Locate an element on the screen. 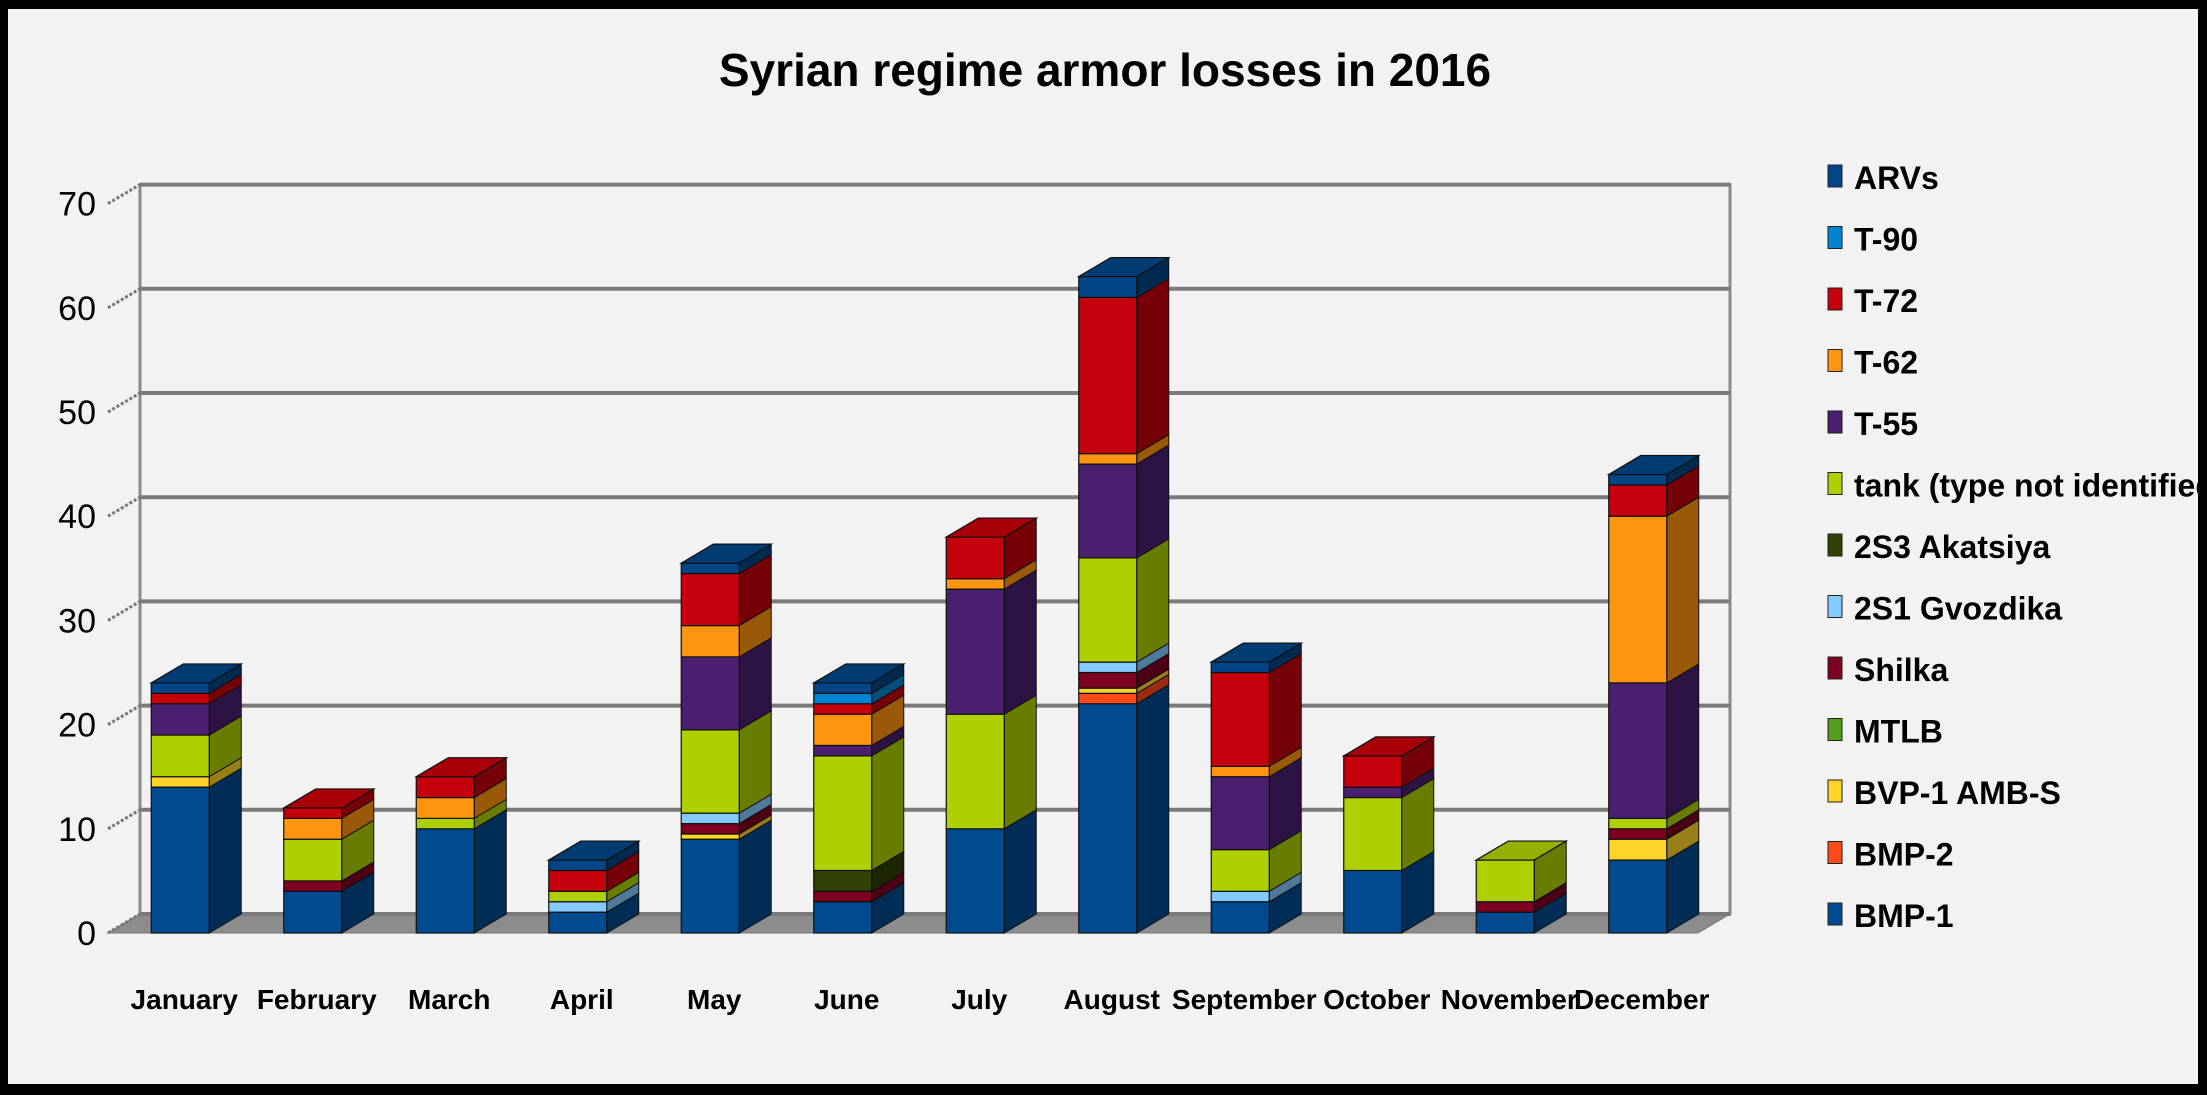 This screenshot has width=2207, height=1095. x-tick-label: February is located at coordinates (317, 999).